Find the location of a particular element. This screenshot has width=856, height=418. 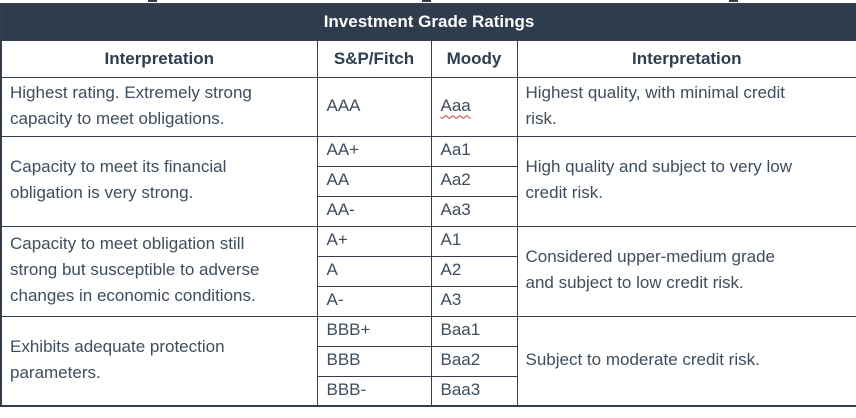

moody-rating-aa2: Aa2 is located at coordinates (474, 181).